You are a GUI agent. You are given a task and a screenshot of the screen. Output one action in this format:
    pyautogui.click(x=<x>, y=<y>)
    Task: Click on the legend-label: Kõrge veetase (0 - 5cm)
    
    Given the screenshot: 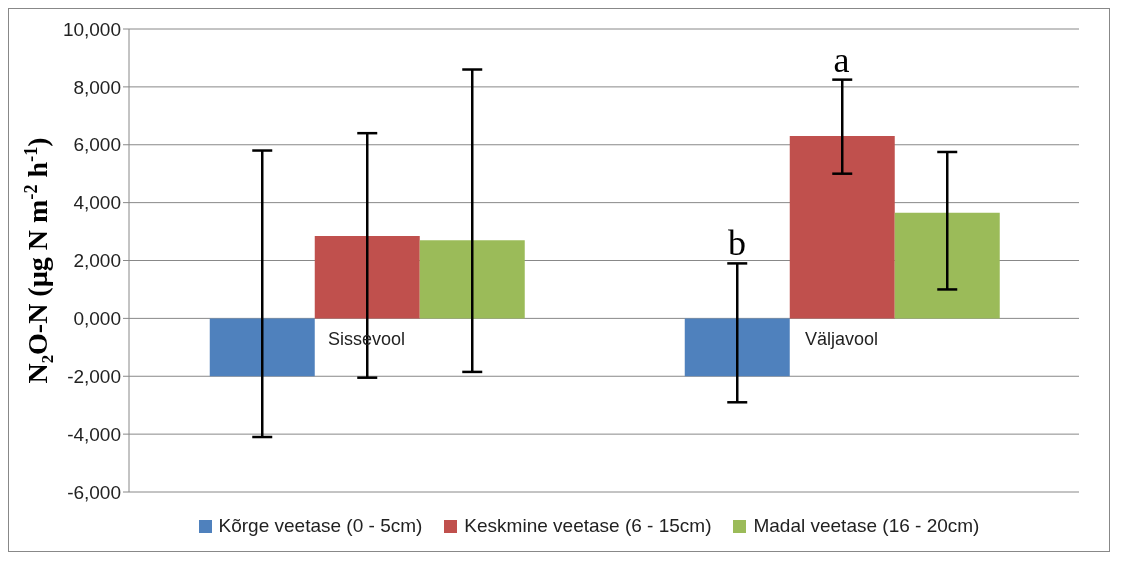 What is the action you would take?
    pyautogui.click(x=320, y=526)
    